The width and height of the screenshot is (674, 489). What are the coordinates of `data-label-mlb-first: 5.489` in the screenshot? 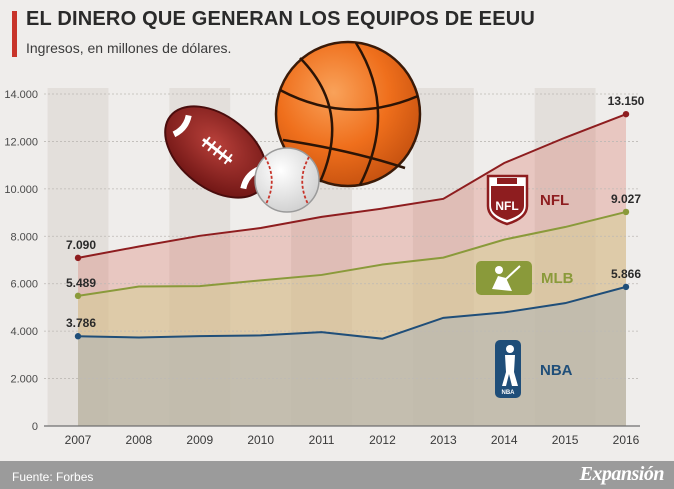 It's located at (81, 283).